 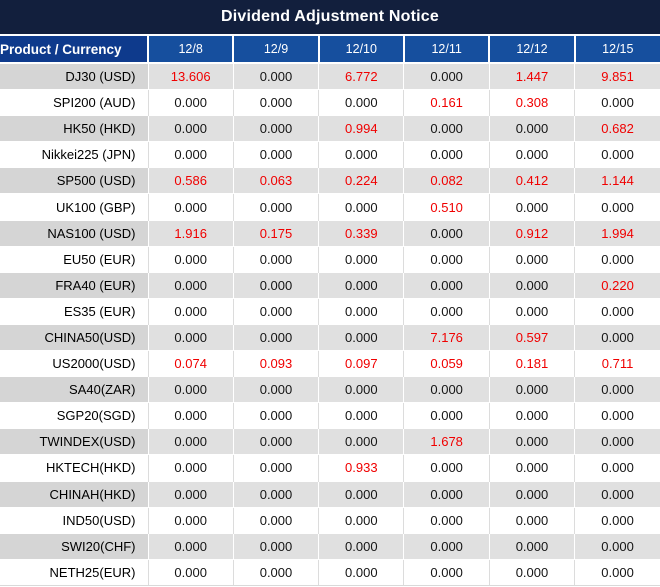 What do you see at coordinates (74, 207) in the screenshot?
I see `product-cell: UK100 (GBP)` at bounding box center [74, 207].